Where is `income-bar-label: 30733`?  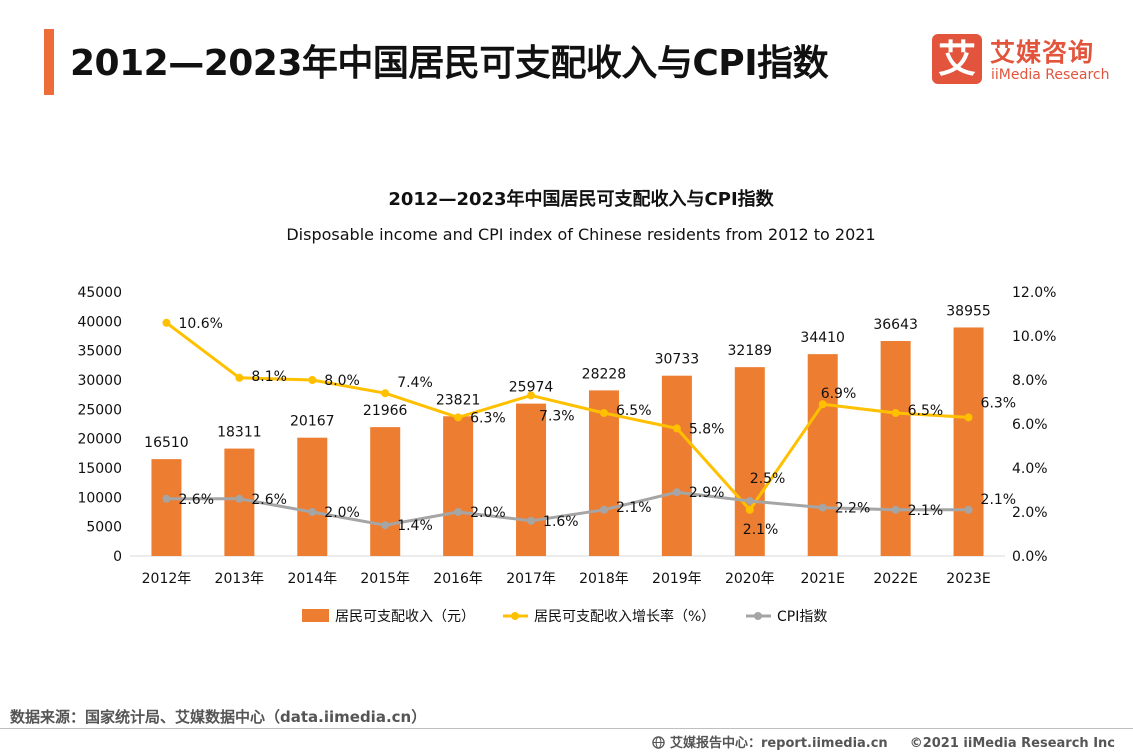
income-bar-label: 30733 is located at coordinates (677, 360).